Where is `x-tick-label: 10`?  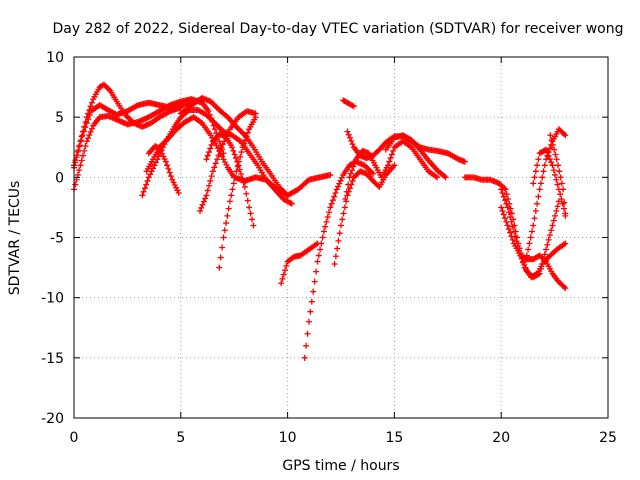
x-tick-label: 10 is located at coordinates (288, 438).